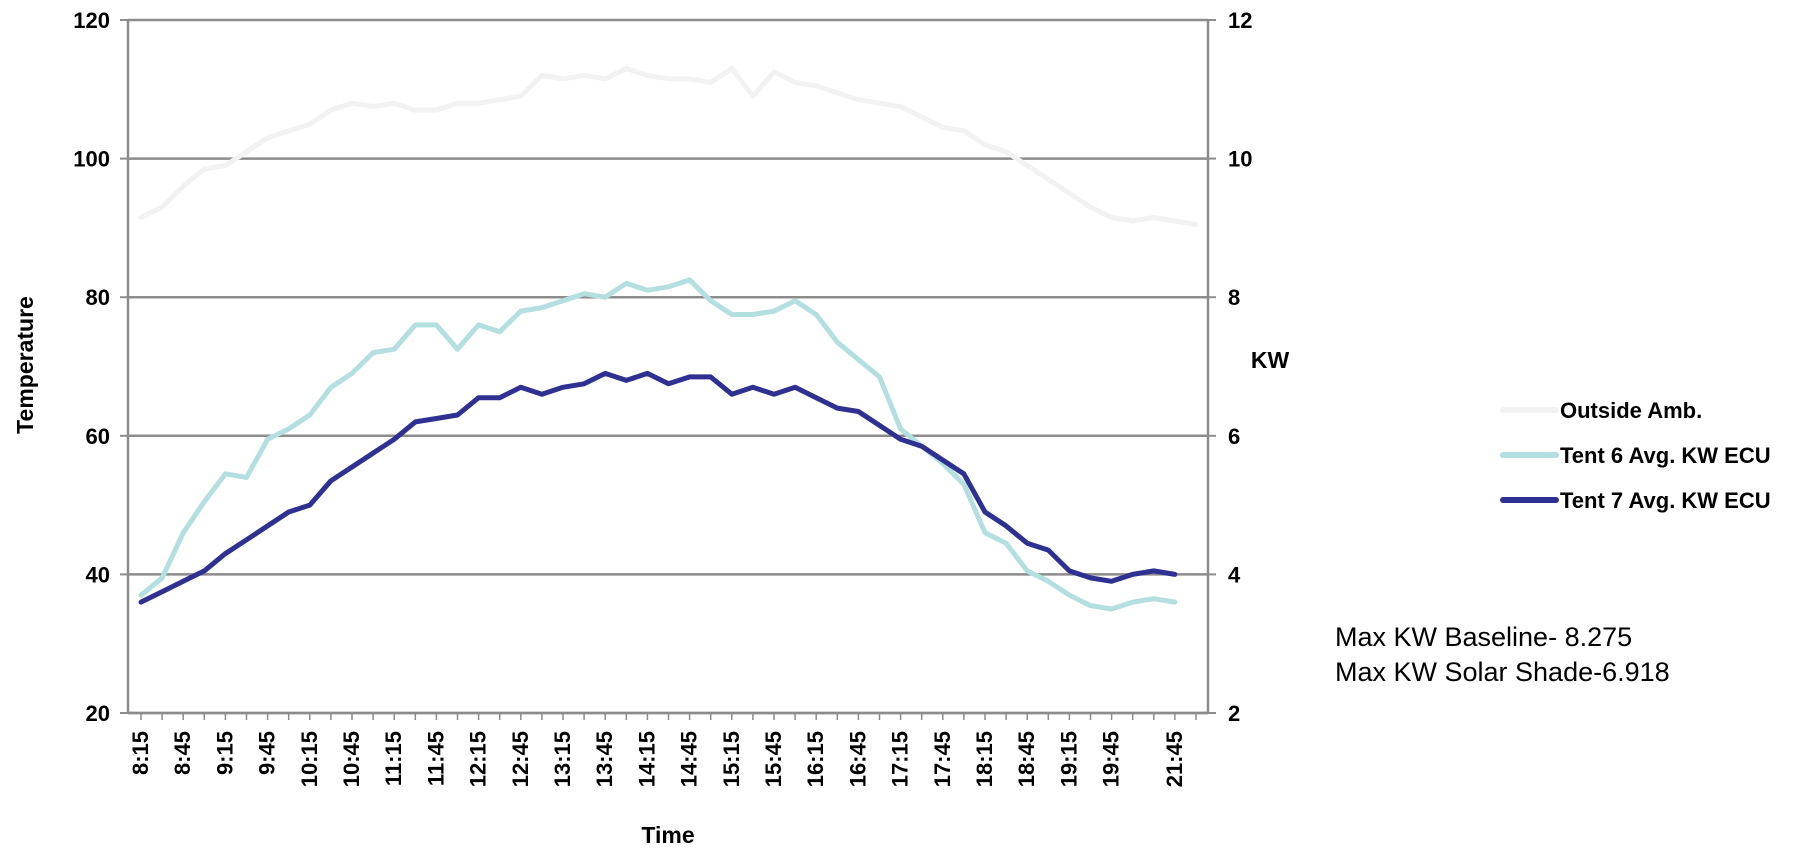 This screenshot has width=1817, height=854. I want to click on x-tick-label: 10:15, so click(309, 759).